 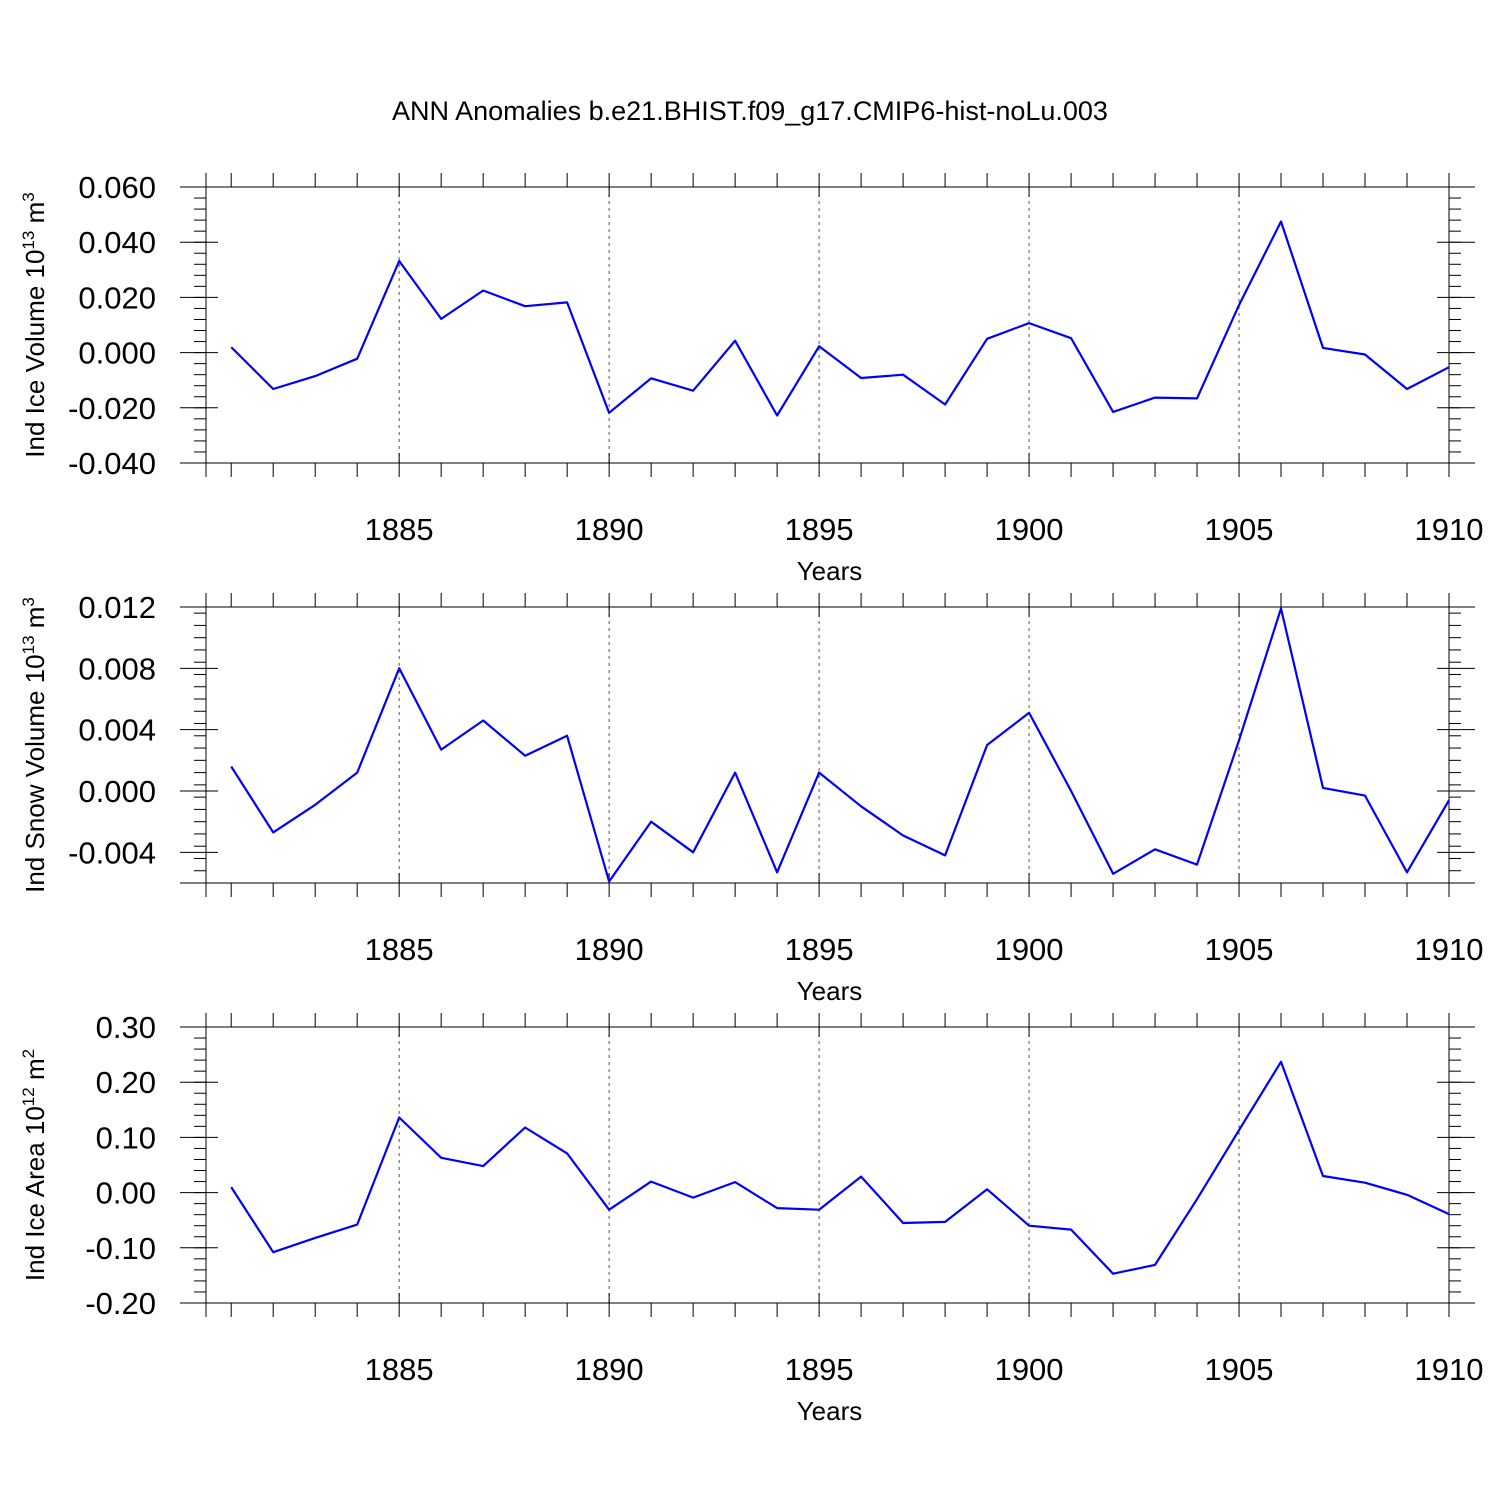 What do you see at coordinates (126, 1027) in the screenshot?
I see `y-tick-label: 0.30` at bounding box center [126, 1027].